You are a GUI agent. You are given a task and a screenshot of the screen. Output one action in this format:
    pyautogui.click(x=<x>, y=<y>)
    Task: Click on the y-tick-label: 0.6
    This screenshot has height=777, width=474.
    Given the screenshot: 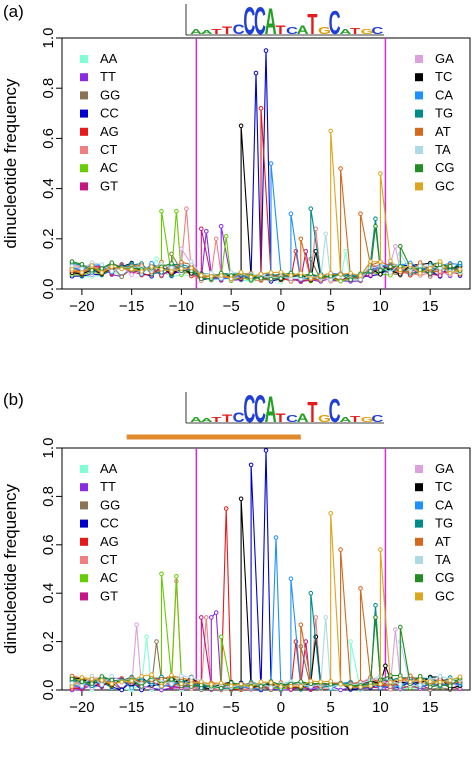 What is the action you would take?
    pyautogui.click(x=48, y=138)
    